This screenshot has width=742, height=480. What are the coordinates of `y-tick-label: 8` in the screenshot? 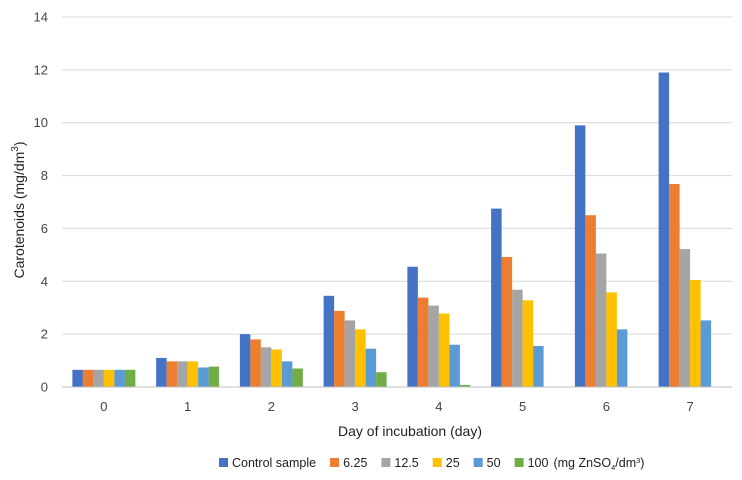 It's located at (44, 175).